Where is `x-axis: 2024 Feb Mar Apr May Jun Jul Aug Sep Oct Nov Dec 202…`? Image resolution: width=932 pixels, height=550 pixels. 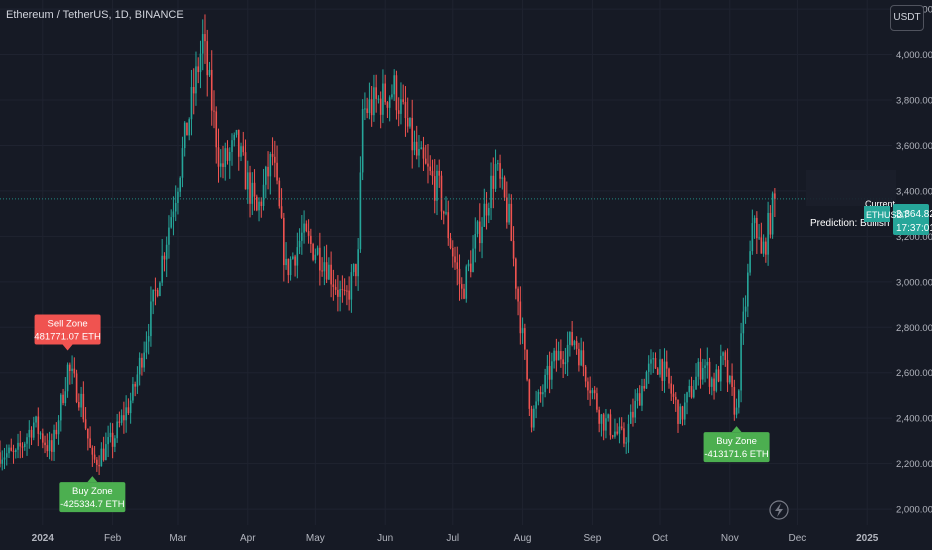
x-axis: 2024 Feb Mar Apr May Jun Jul Aug Sep Oct Nov Dec 202… is located at coordinates (455, 538).